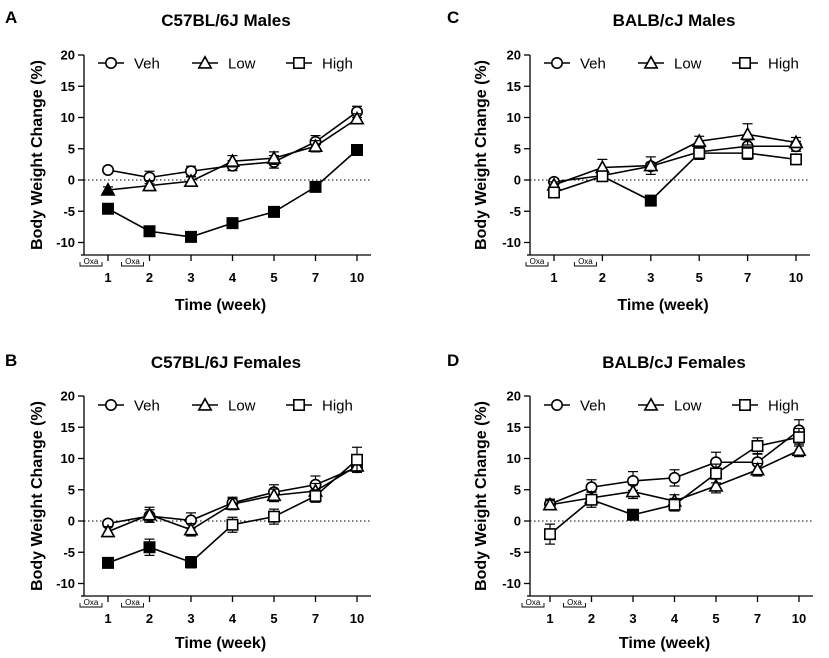 The width and height of the screenshot is (829, 658). What do you see at coordinates (129, 64) in the screenshot?
I see `legend-entry-veh: Veh` at bounding box center [129, 64].